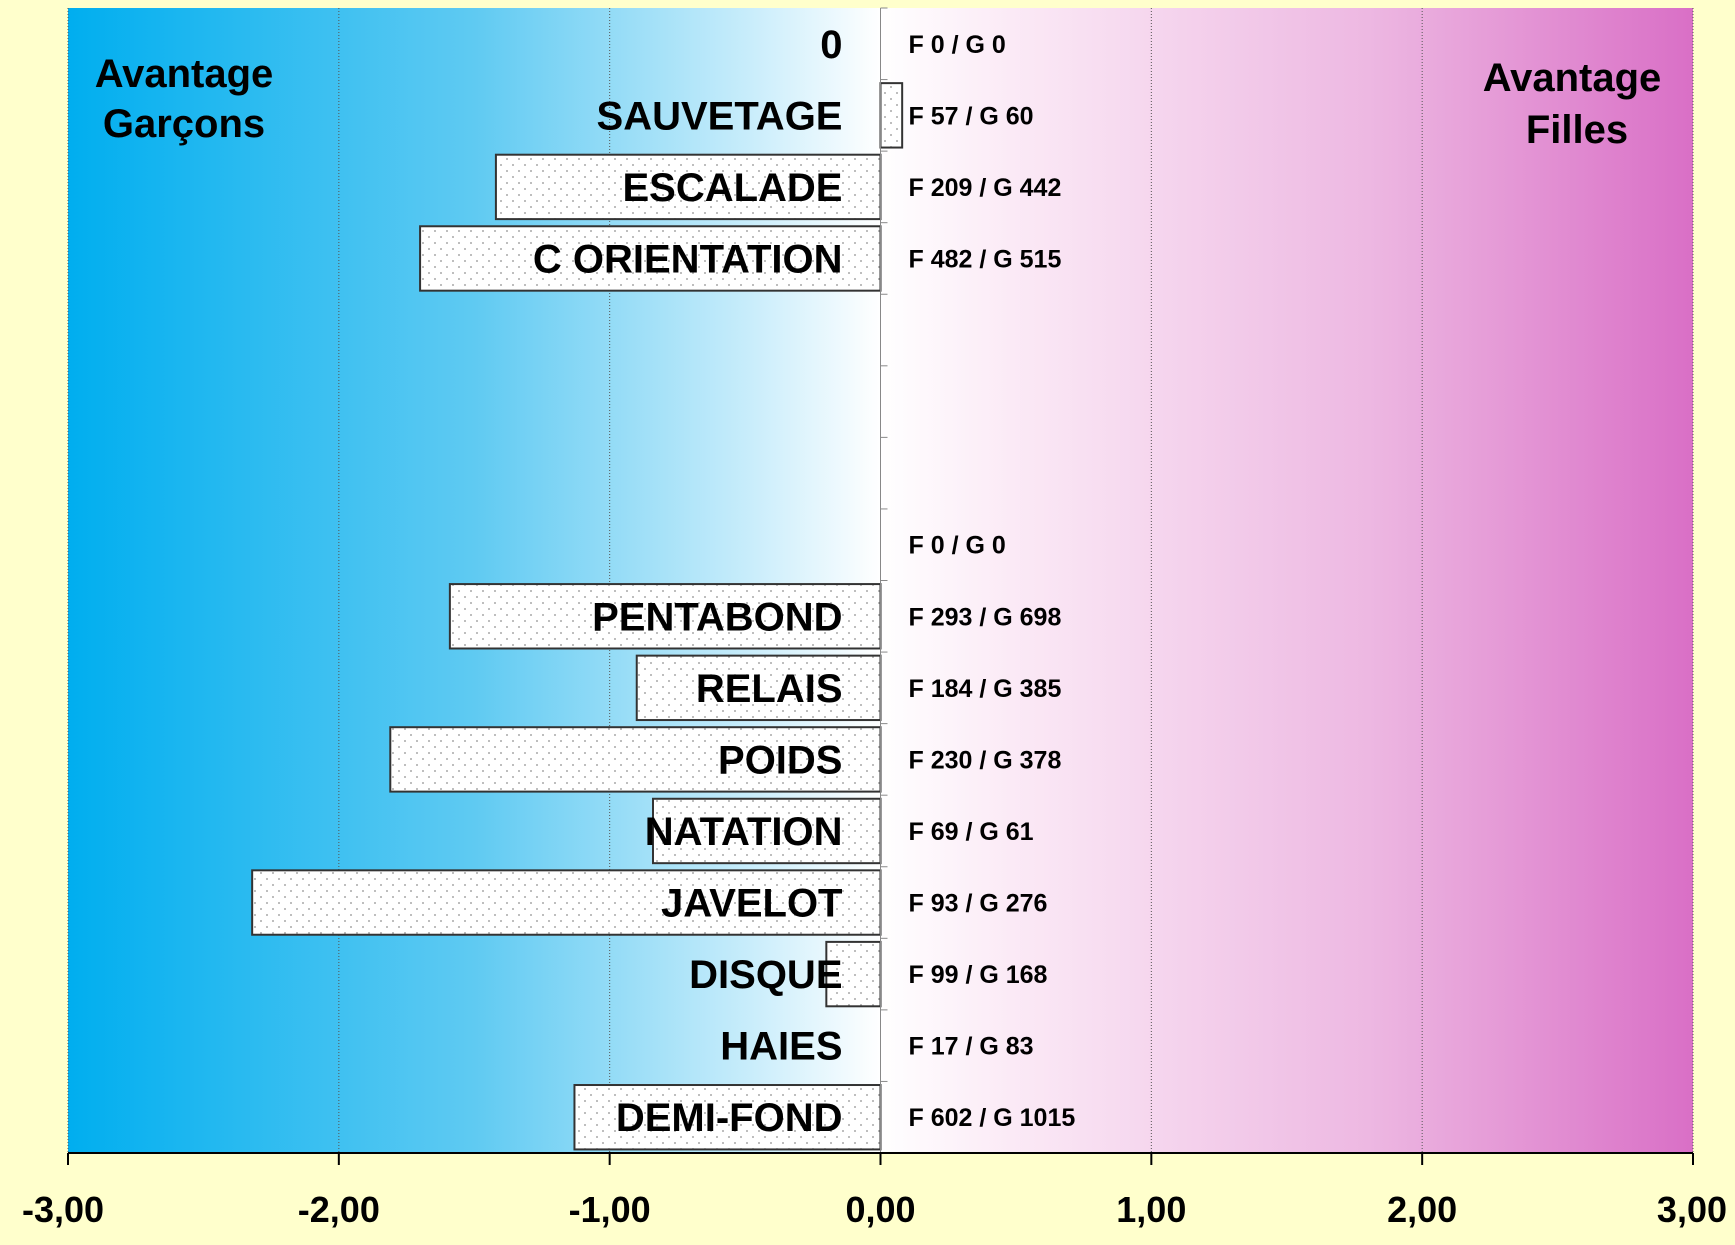 This screenshot has width=1735, height=1245. What do you see at coordinates (971, 1047) in the screenshot?
I see `count-label: F 17 / G 83` at bounding box center [971, 1047].